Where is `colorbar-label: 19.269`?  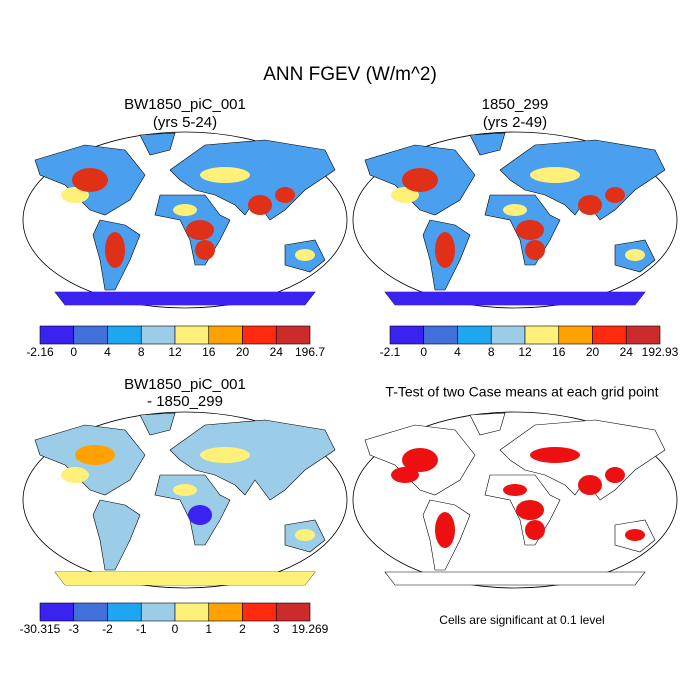
colorbar-label: 19.269 is located at coordinates (310, 629).